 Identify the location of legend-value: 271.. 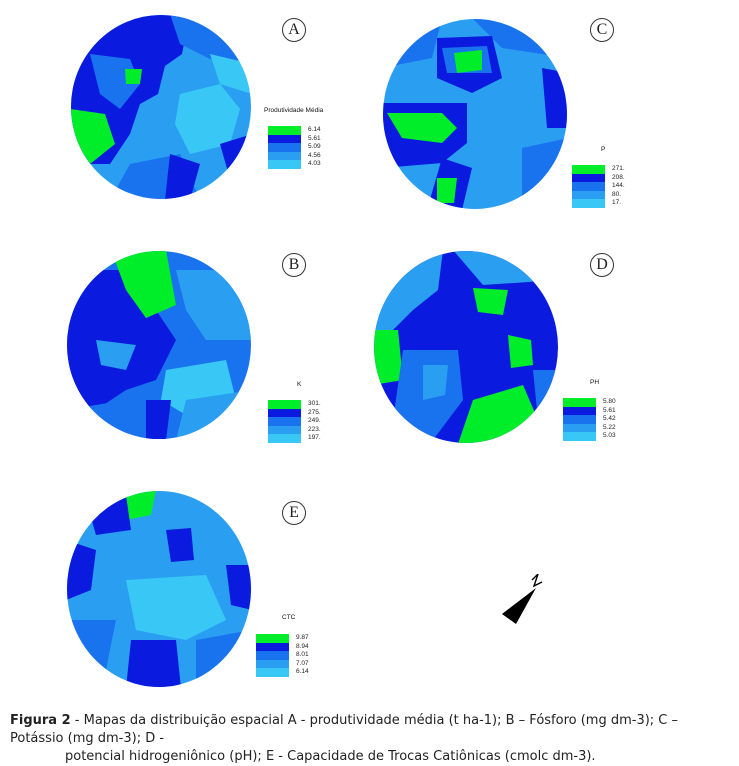
(618, 168).